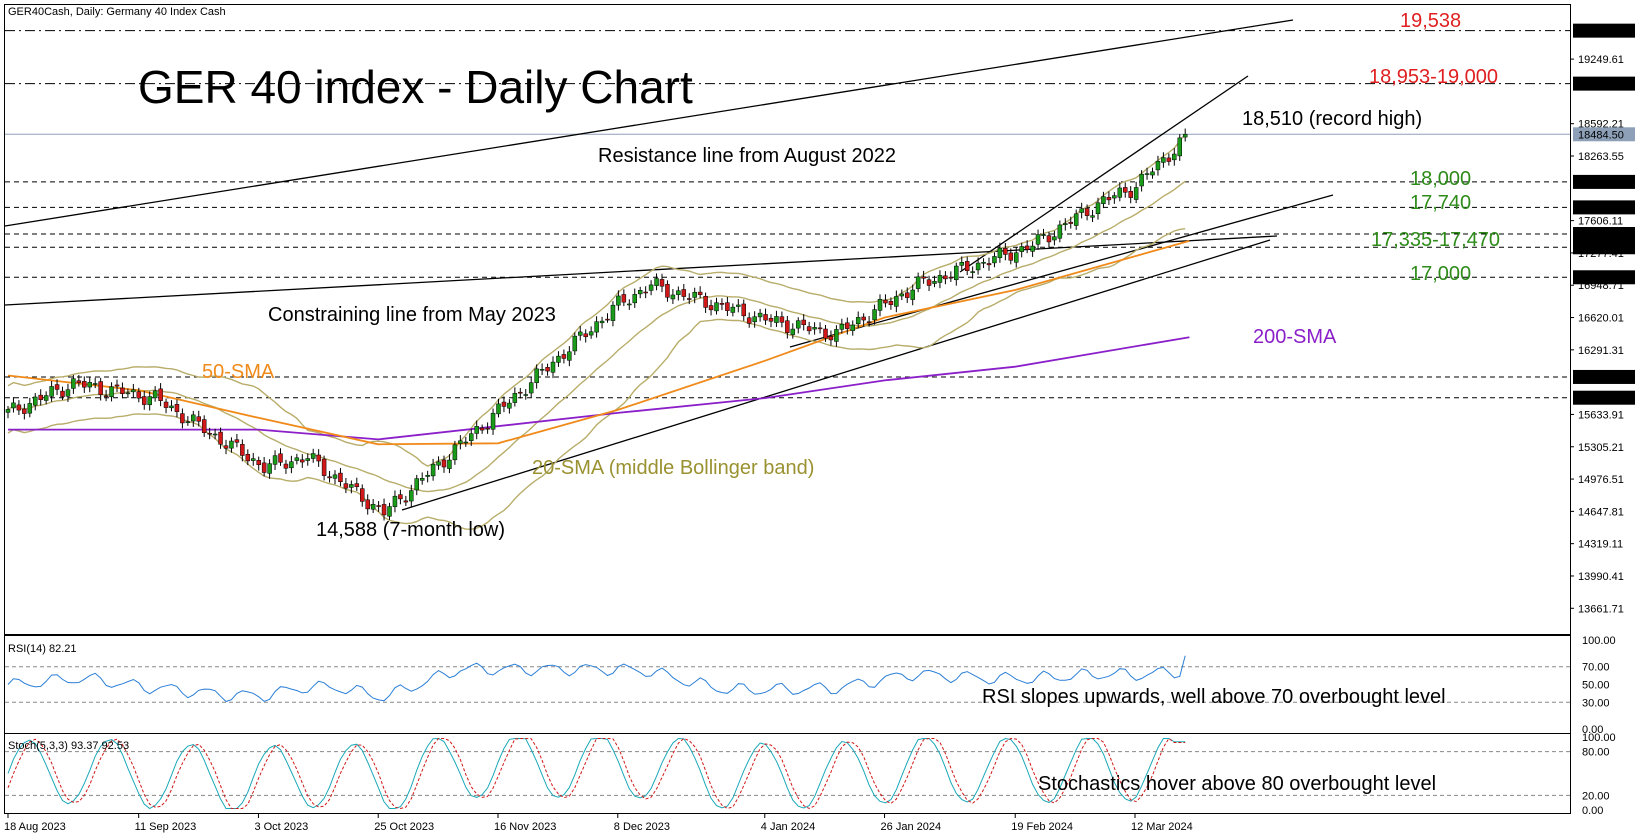 Image resolution: width=1640 pixels, height=836 pixels. I want to click on record-high-label: 18,510 (record high), so click(1332, 119).